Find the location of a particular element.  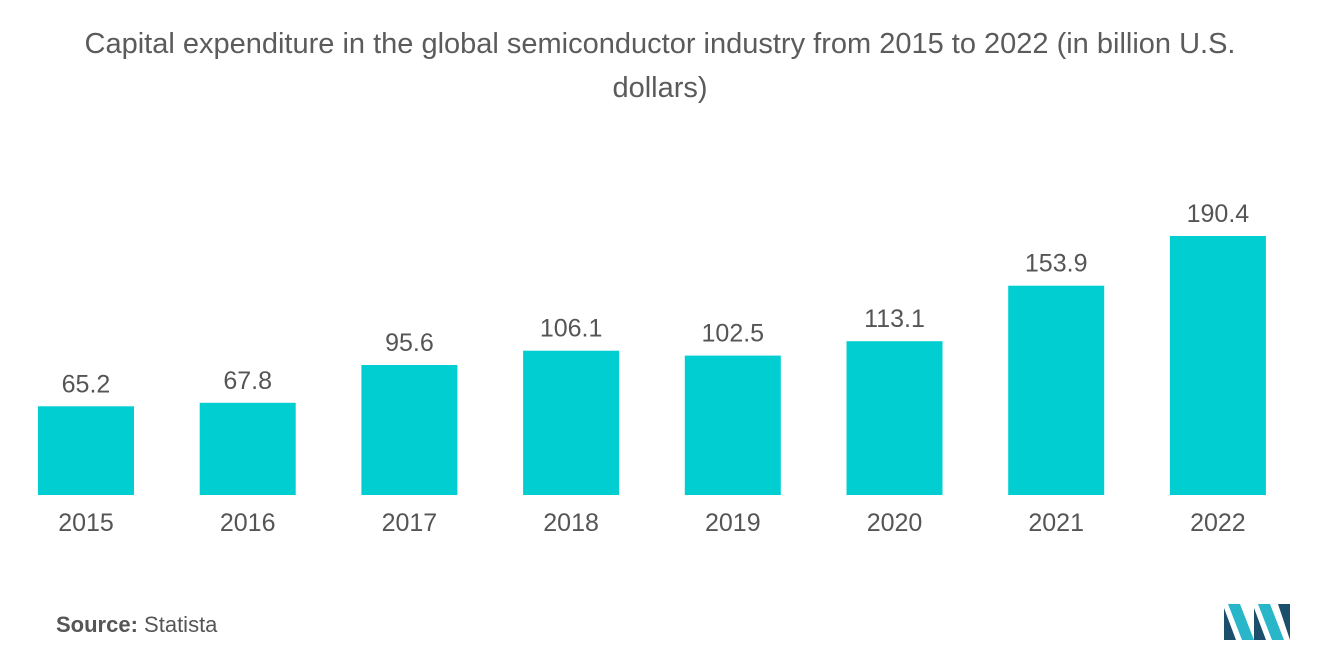

source-note: Source: Statista is located at coordinates (136, 625).